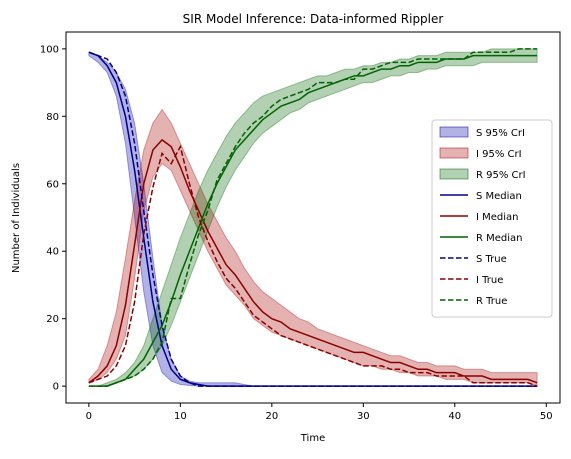  Describe the element at coordinates (454, 174) in the screenshot. I see `legend-swatch-r-95-cri` at that location.